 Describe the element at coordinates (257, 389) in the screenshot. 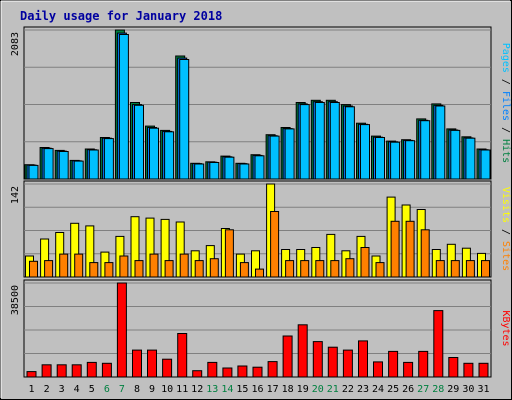

I see `x-tick-label: 16` at that location.